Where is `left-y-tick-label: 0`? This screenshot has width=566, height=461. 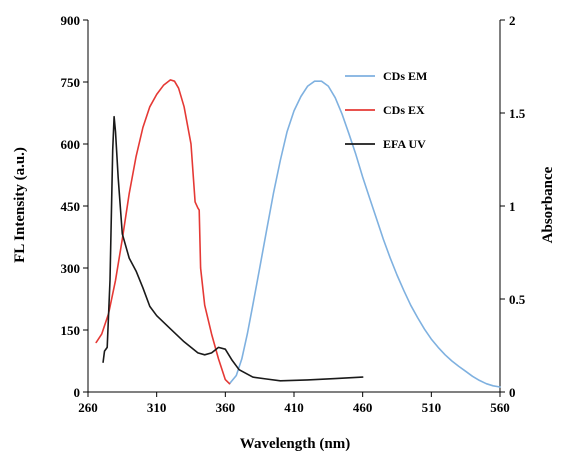 left-y-tick-label: 0 is located at coordinates (77, 392).